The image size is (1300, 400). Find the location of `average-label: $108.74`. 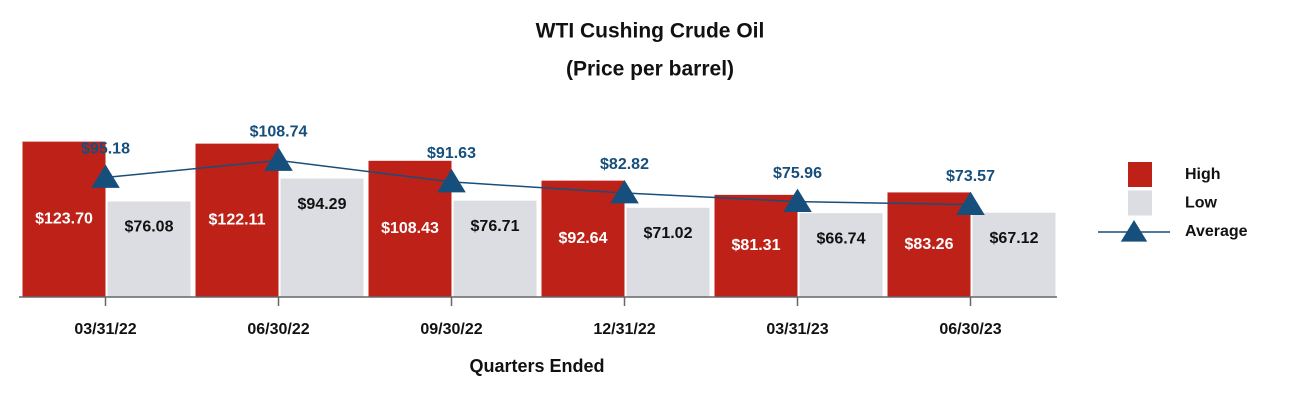

average-label: $108.74 is located at coordinates (279, 132).